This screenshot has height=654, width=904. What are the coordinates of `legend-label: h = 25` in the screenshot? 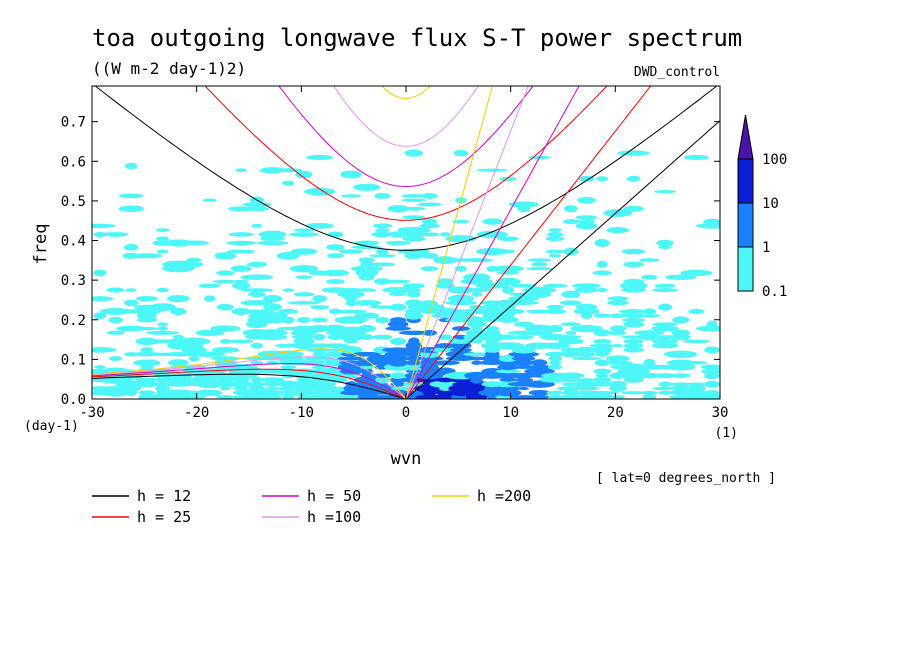 It's located at (164, 517).